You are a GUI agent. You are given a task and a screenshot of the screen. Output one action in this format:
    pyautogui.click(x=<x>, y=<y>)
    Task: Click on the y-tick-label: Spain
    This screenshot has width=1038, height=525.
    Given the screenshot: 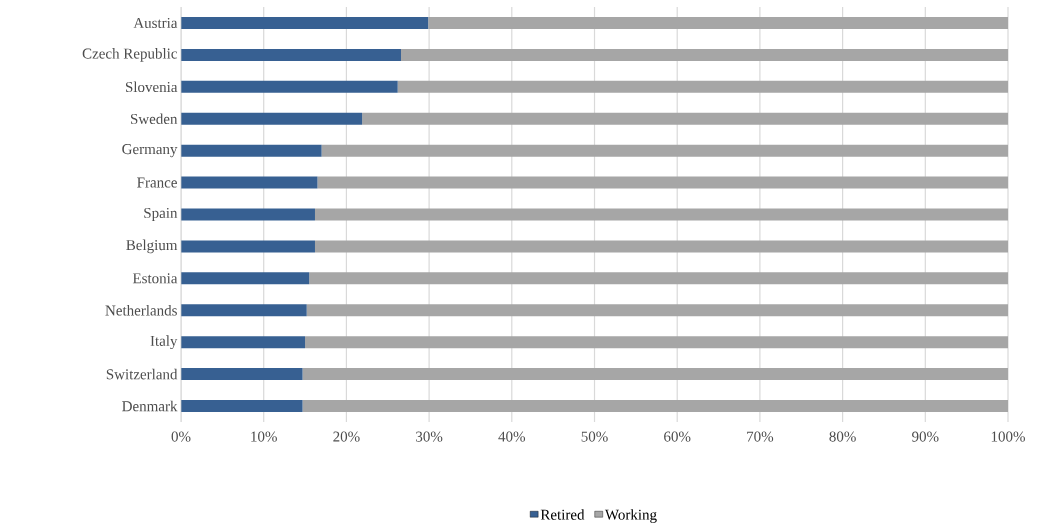 What is the action you would take?
    pyautogui.click(x=161, y=214)
    